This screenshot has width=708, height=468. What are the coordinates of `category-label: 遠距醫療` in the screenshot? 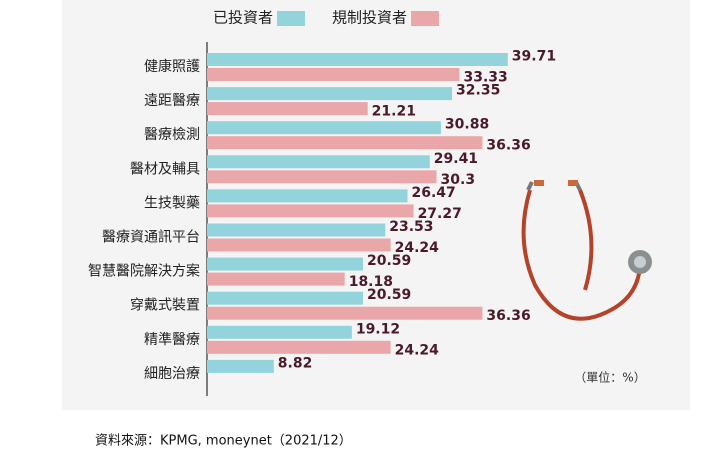 It's located at (172, 100).